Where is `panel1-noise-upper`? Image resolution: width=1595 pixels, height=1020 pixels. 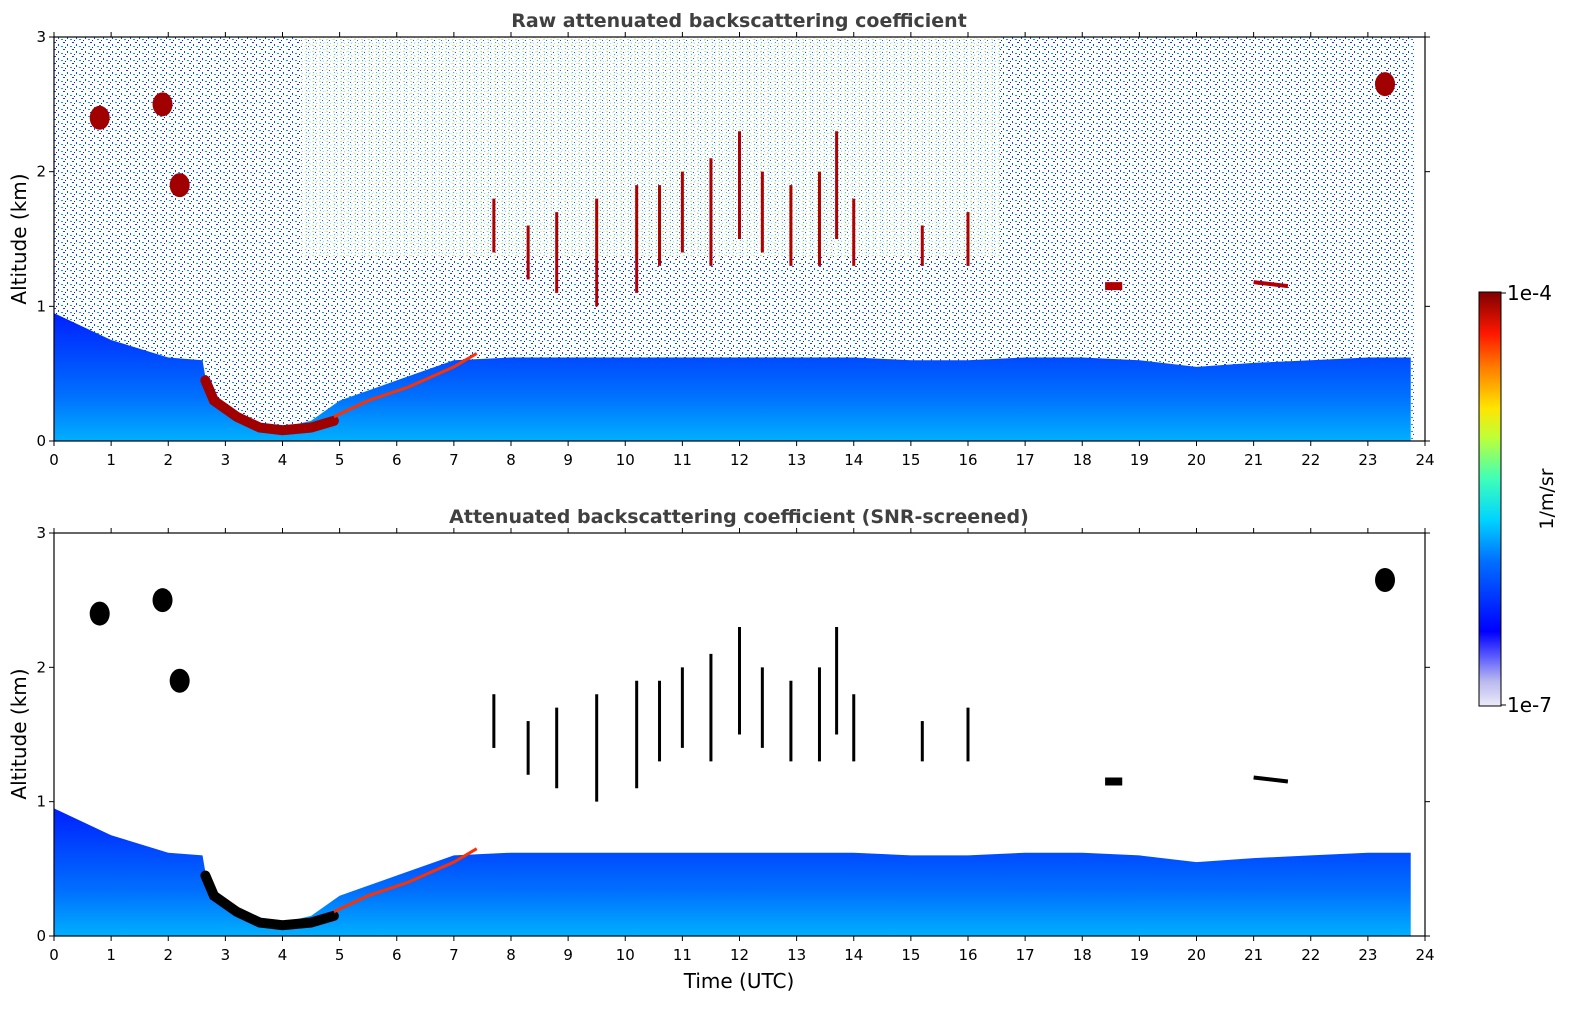 panel1-noise-upper is located at coordinates (650, 147).